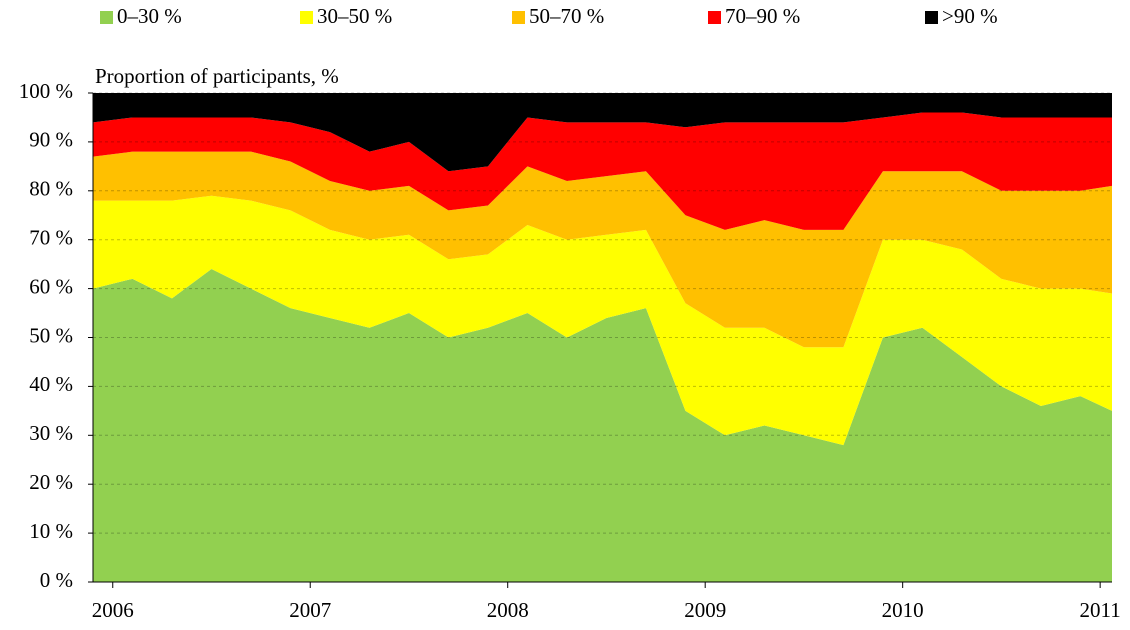  Describe the element at coordinates (51, 140) in the screenshot. I see `y-tick-label: 90 %` at that location.